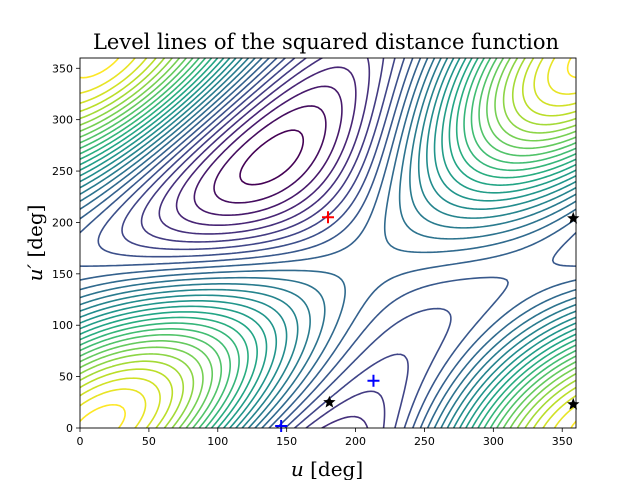 This screenshot has height=480, width=640. I want to click on x-axis-ticks: 0 50 100 150 200 250 300 350, so click(325, 438).